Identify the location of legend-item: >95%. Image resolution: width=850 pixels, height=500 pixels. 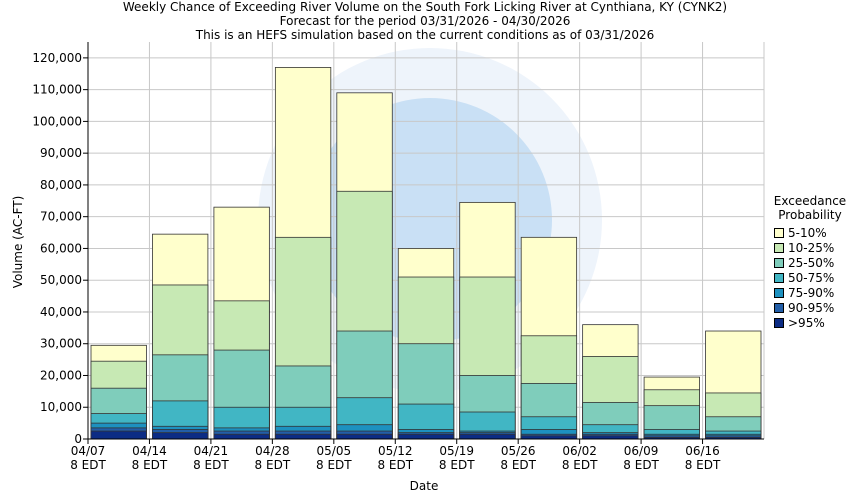
(812, 322).